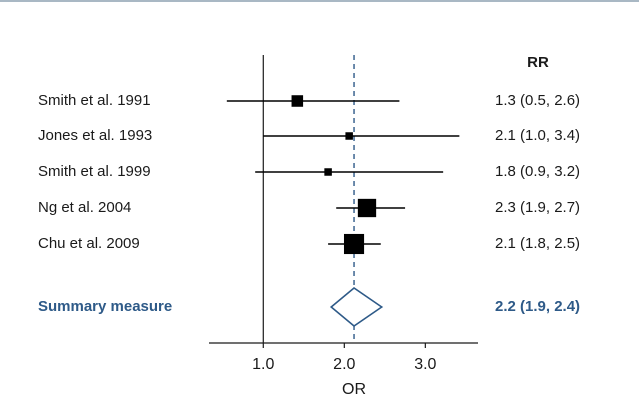 The width and height of the screenshot is (639, 413). What do you see at coordinates (319, 1) in the screenshot?
I see `top-rule` at bounding box center [319, 1].